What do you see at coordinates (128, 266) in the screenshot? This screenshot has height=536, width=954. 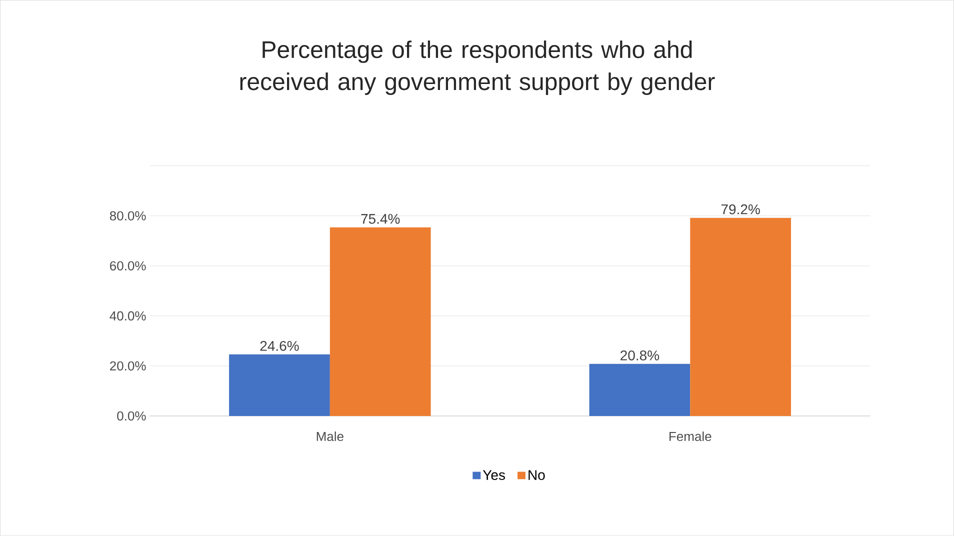 I see `y-tick-label: 60.0%` at bounding box center [128, 266].